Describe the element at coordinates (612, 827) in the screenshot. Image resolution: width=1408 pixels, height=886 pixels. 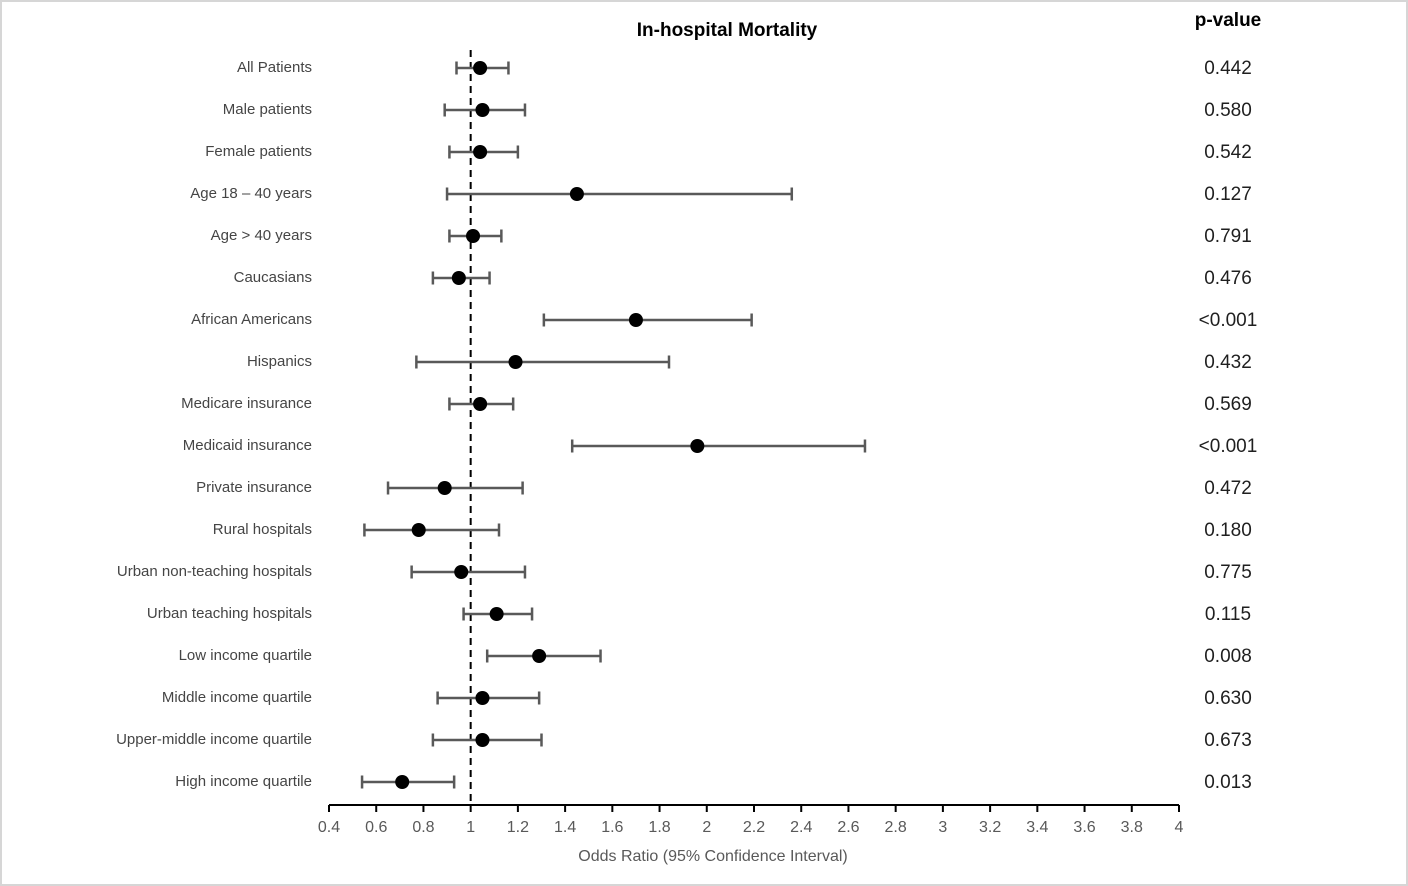
I see `x-axis-tick-label: 1.6` at that location.